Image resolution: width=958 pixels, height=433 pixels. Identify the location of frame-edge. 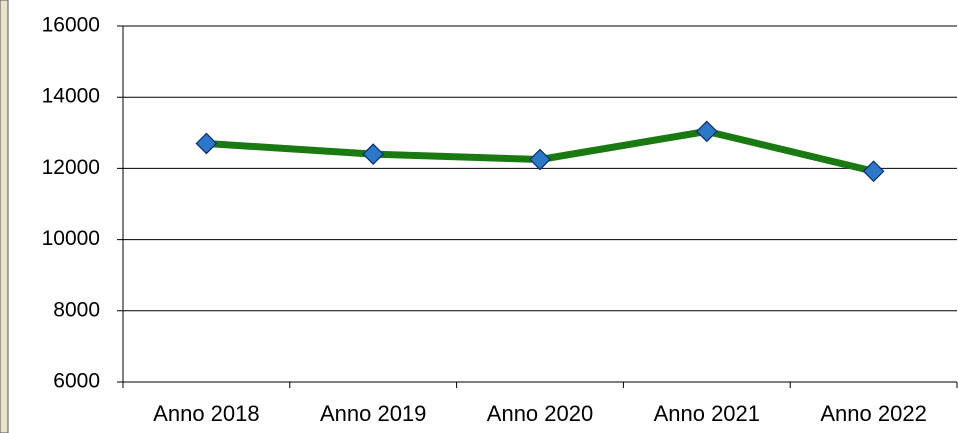
(4, 216).